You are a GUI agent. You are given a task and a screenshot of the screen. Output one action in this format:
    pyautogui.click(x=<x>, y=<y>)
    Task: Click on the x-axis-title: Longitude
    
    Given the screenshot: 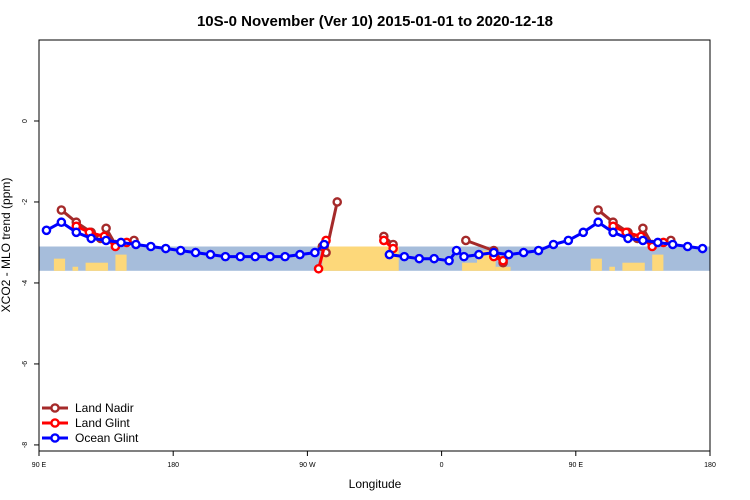 What is the action you would take?
    pyautogui.click(x=375, y=484)
    